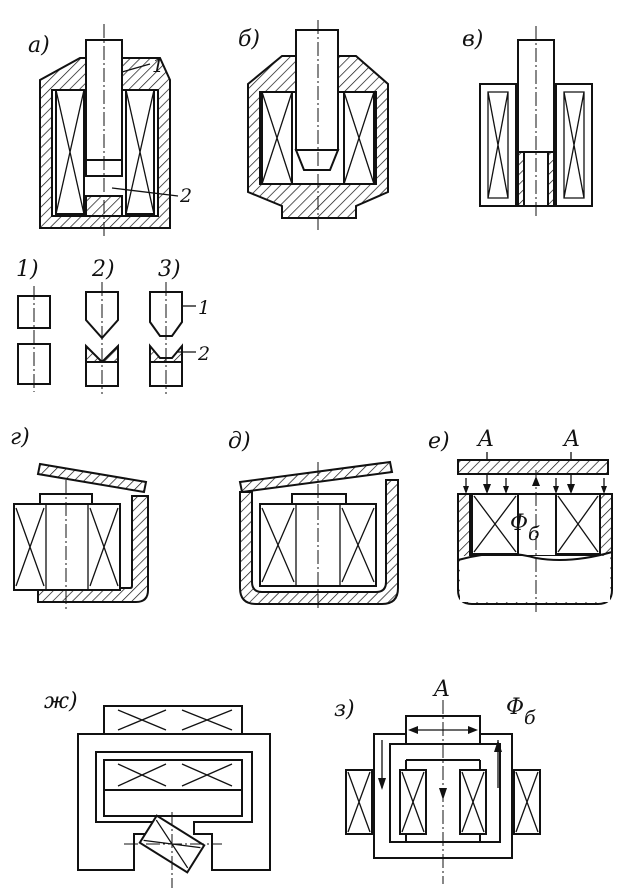  Describe the element at coordinates (20, 437) in the screenshot. I see `label-g: г)` at that location.